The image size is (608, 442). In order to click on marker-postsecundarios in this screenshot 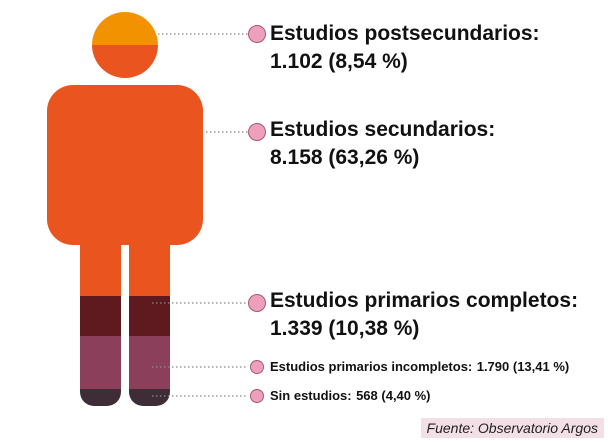, I will do `click(257, 34)`.